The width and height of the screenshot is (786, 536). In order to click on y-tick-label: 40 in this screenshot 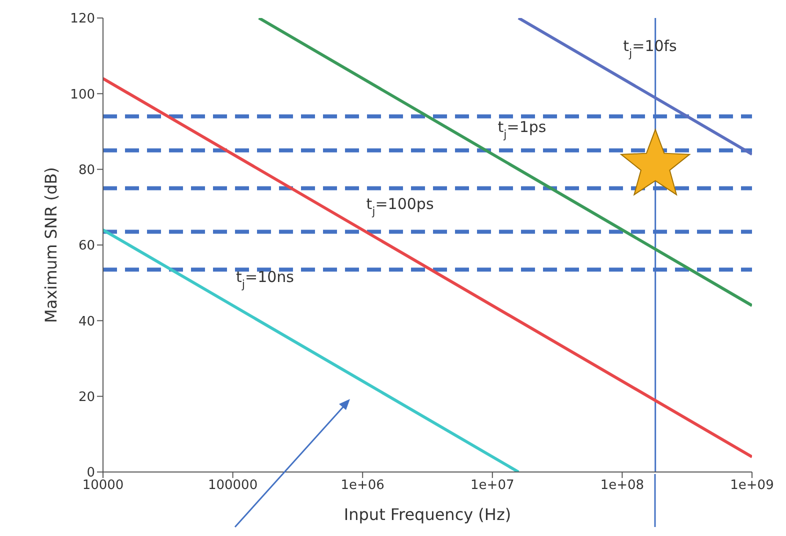, I will do `click(86, 322)`.